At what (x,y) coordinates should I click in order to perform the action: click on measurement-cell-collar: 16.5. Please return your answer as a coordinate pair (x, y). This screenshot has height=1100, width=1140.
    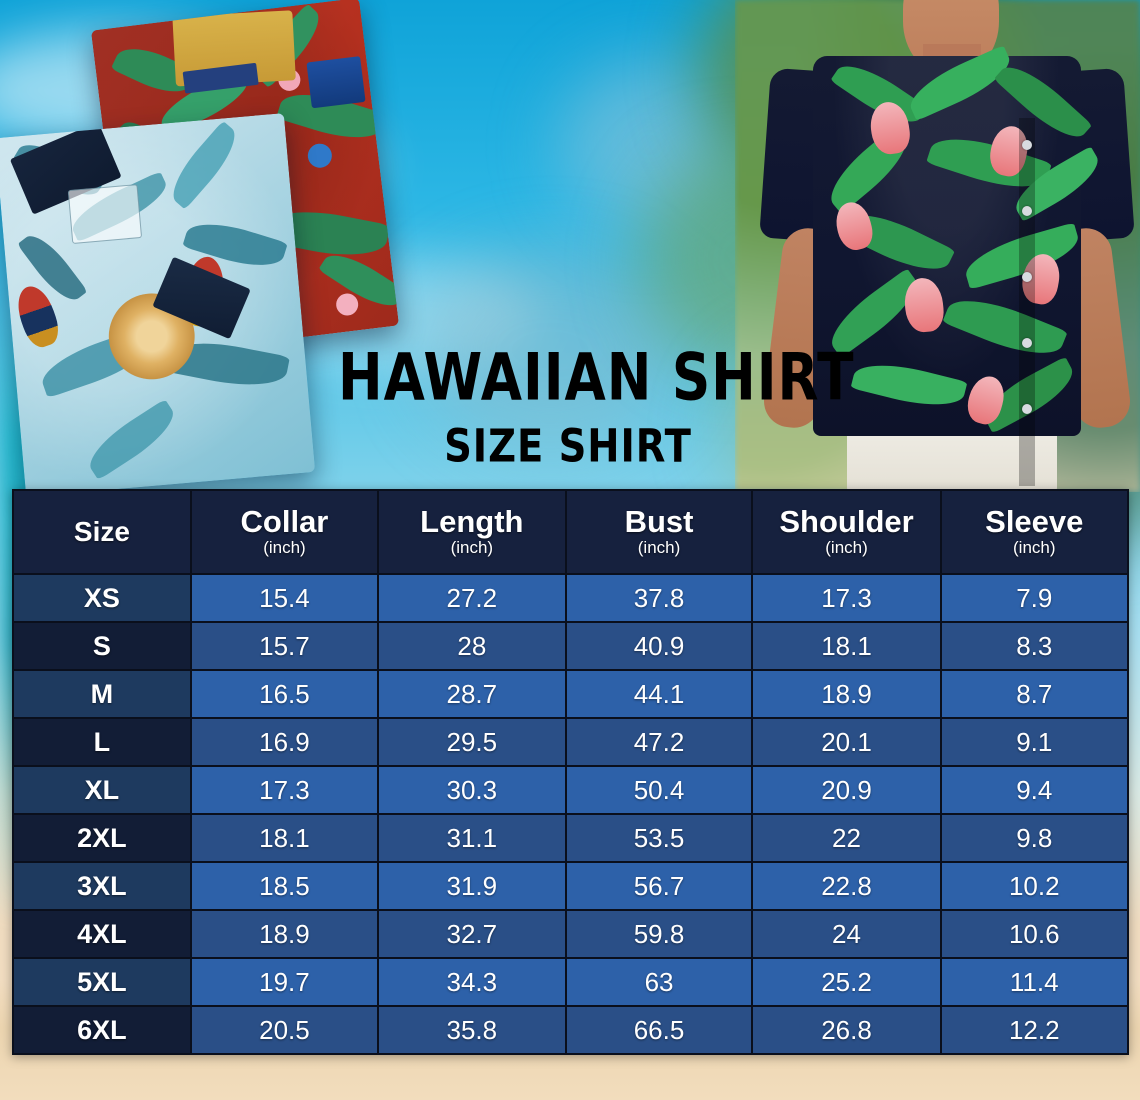
    Looking at the image, I should click on (284, 694).